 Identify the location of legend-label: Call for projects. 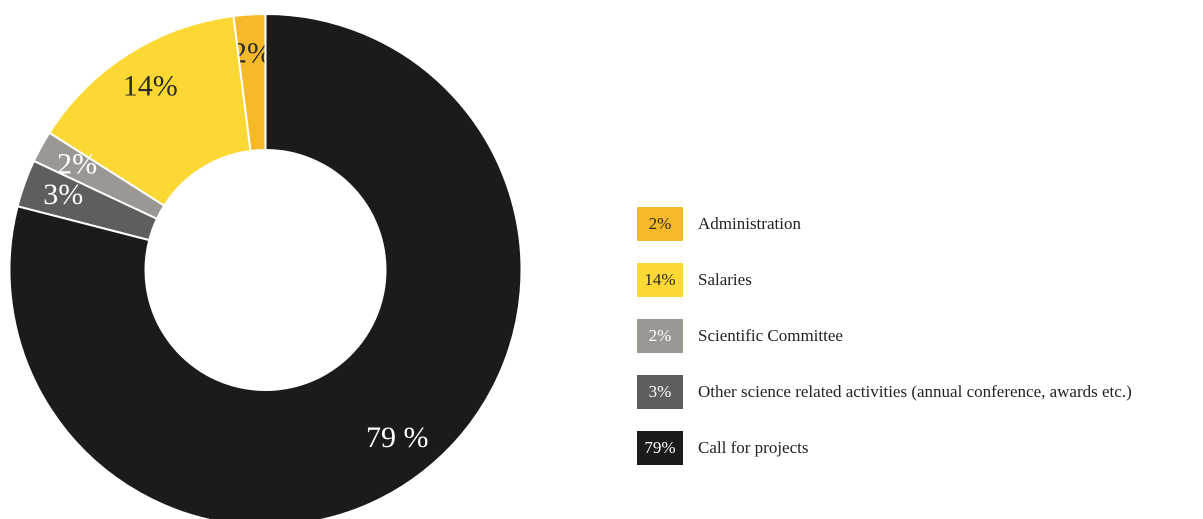
(753, 447).